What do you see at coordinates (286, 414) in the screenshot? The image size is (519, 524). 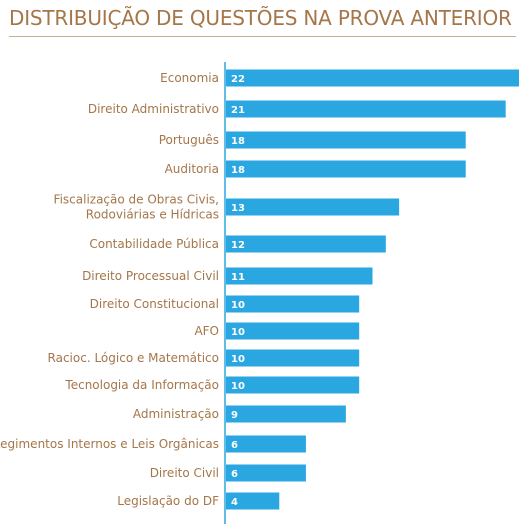 I see `bar-administracao` at bounding box center [286, 414].